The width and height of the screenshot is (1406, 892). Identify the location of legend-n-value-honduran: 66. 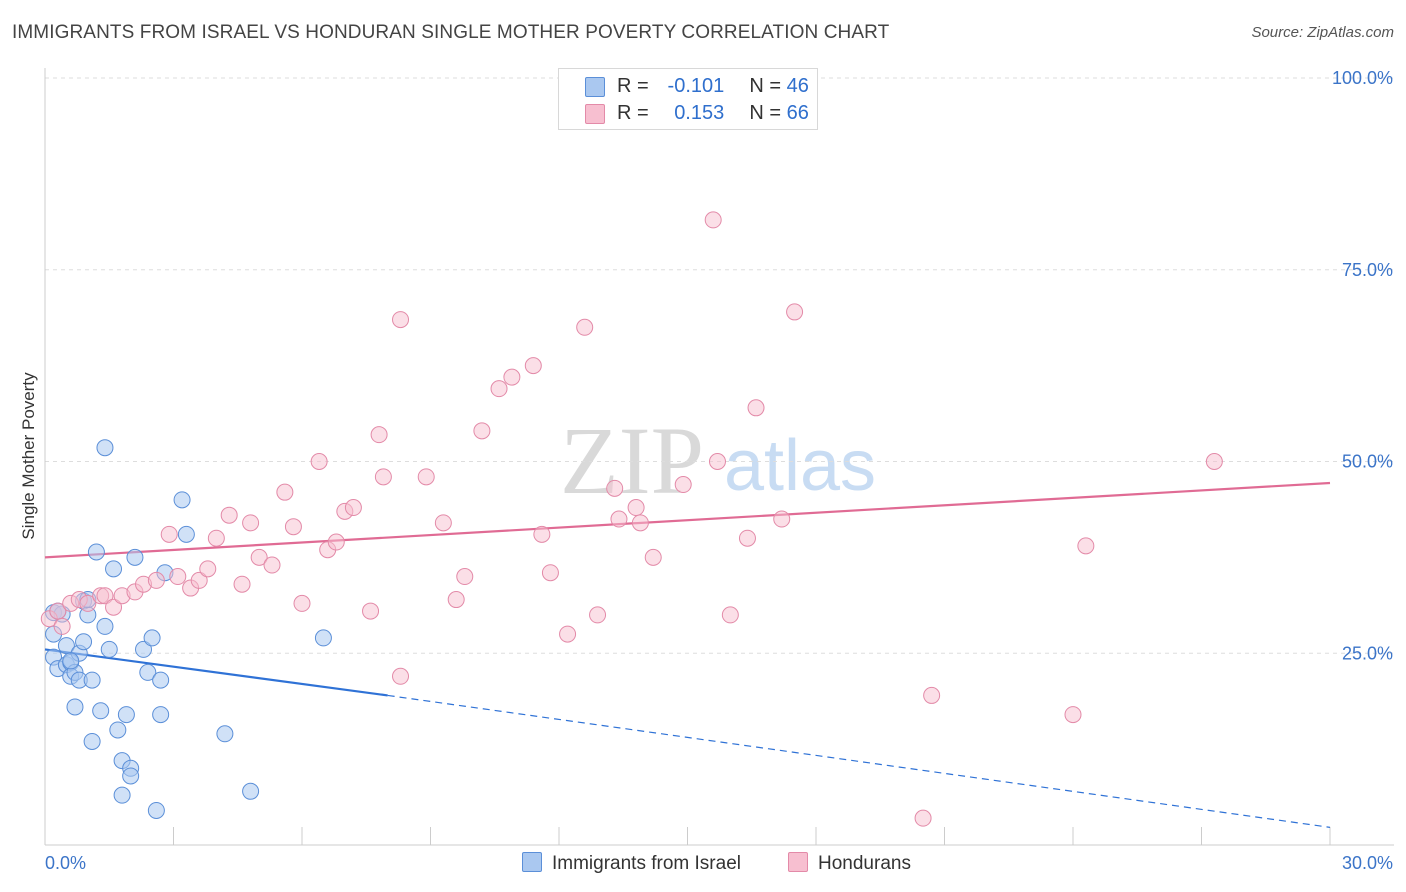
(797, 113).